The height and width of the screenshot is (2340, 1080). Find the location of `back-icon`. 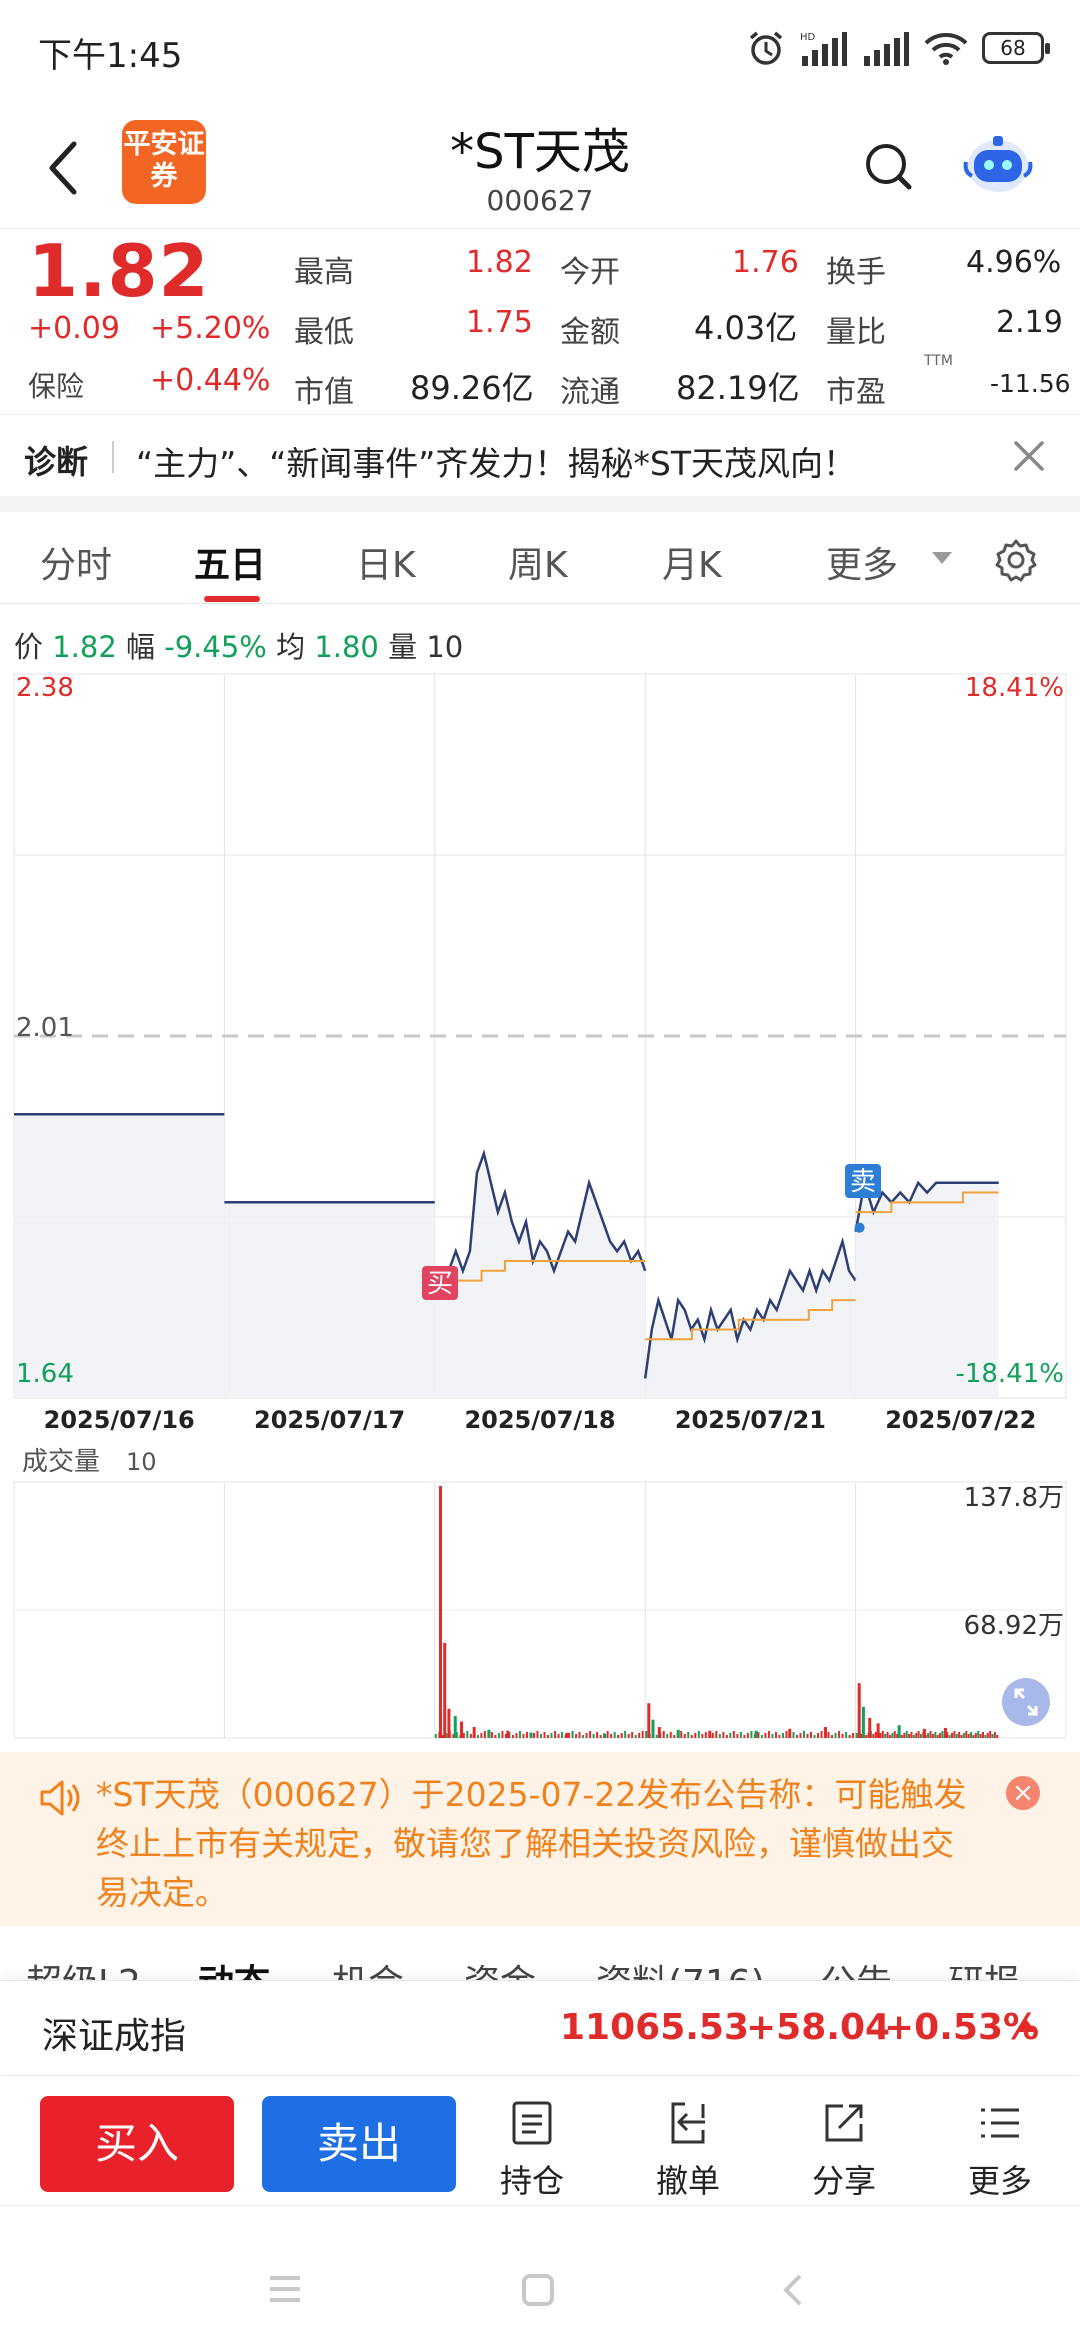

back-icon is located at coordinates (792, 2290).